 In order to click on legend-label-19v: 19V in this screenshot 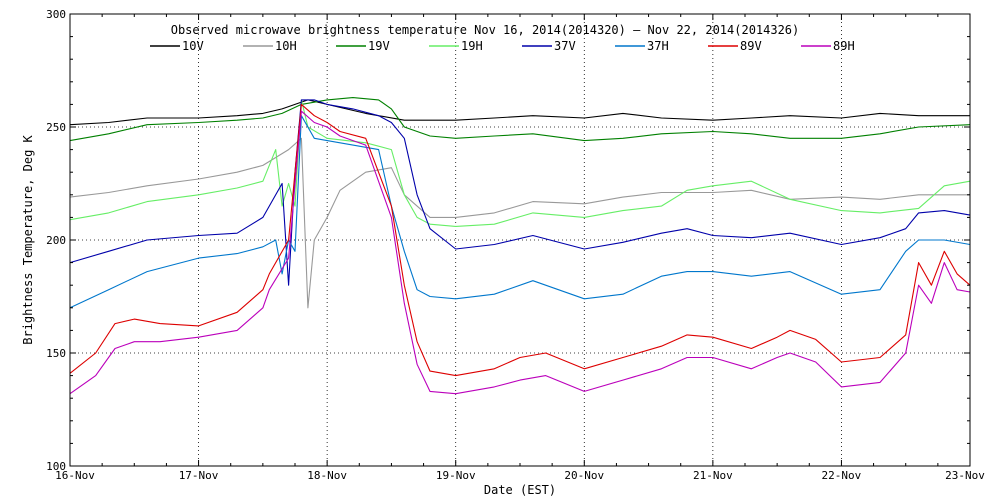, I will do `click(379, 46)`.